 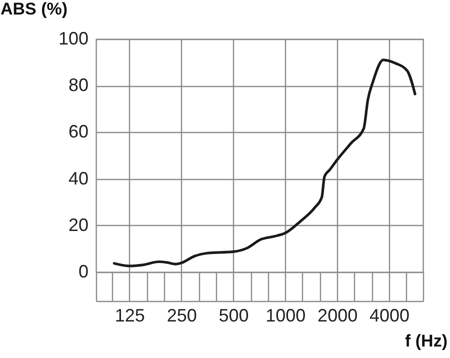 What do you see at coordinates (389, 316) in the screenshot?
I see `x-tick-label: 4000` at bounding box center [389, 316].